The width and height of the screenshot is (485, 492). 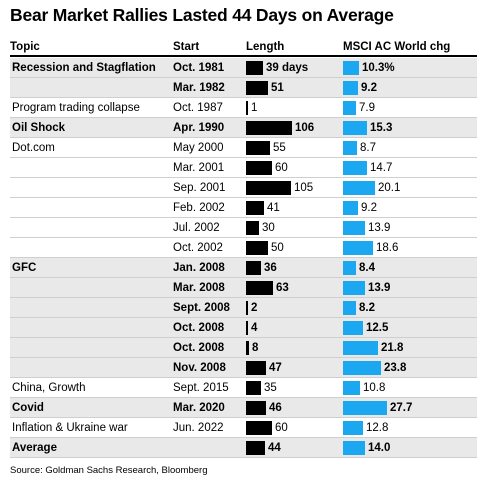 I want to click on length-label: 55, so click(x=279, y=148).